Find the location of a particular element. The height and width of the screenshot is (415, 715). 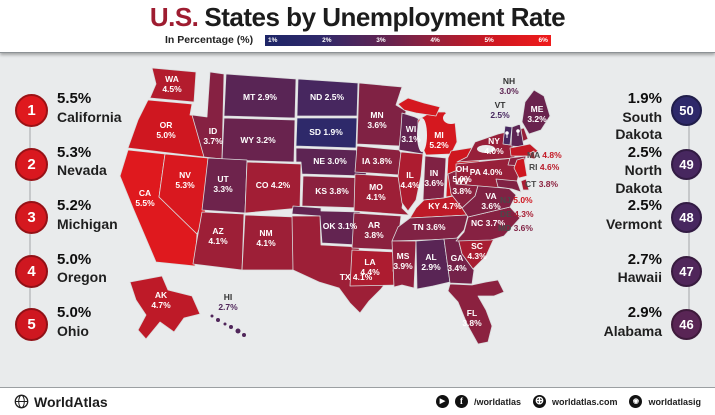

youtube-play-icon: ▶ is located at coordinates (442, 401).